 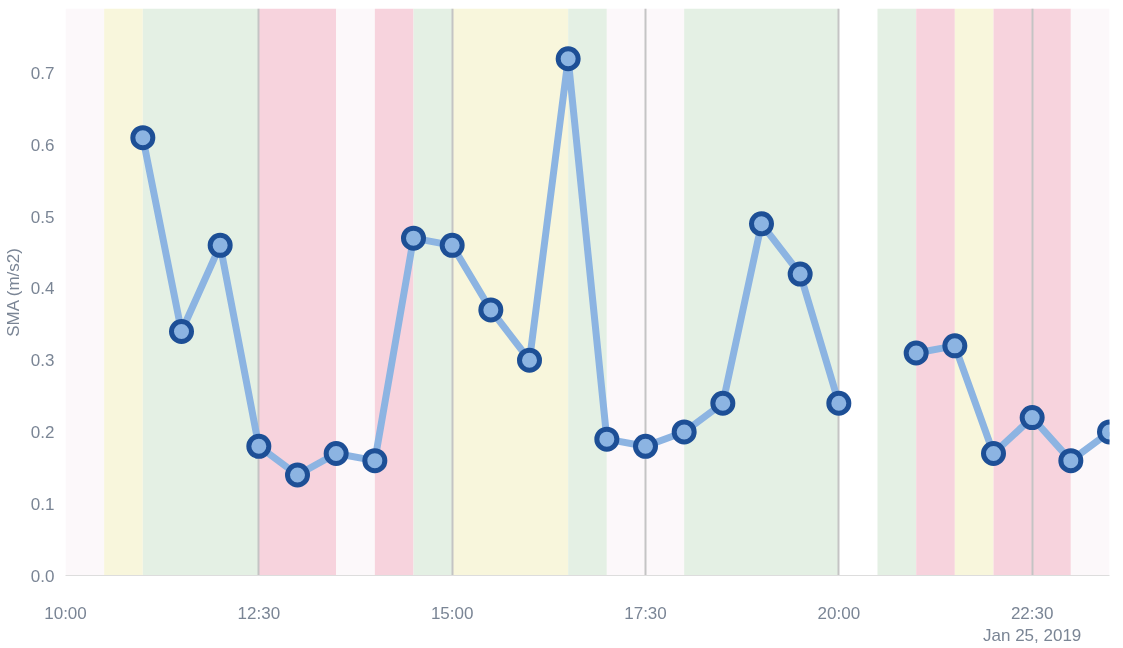 I want to click on x-tick-label: 17:30, so click(x=645, y=613).